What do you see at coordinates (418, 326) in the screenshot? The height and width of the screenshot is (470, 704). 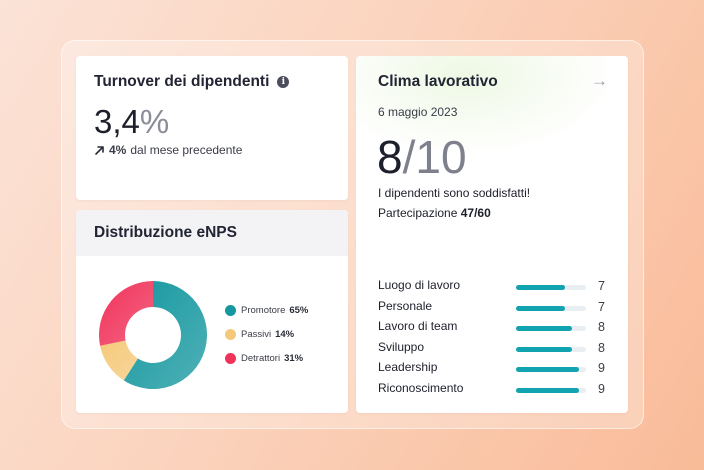 I see `category-label: Lavoro di team` at bounding box center [418, 326].